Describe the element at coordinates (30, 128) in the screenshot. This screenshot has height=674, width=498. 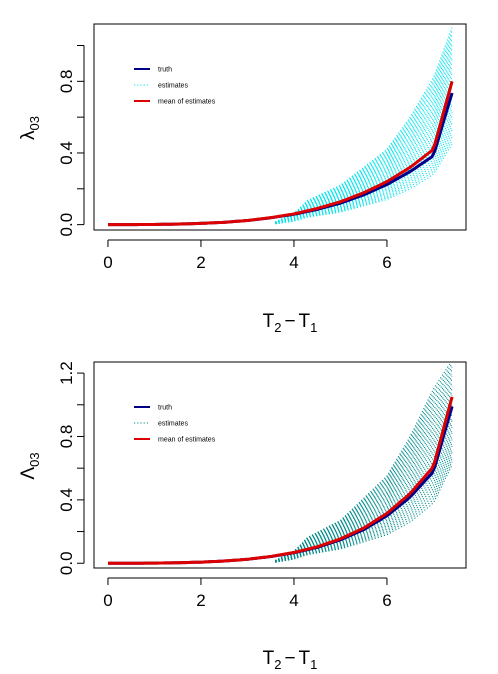
I see `y-axis-title: λ03` at that location.